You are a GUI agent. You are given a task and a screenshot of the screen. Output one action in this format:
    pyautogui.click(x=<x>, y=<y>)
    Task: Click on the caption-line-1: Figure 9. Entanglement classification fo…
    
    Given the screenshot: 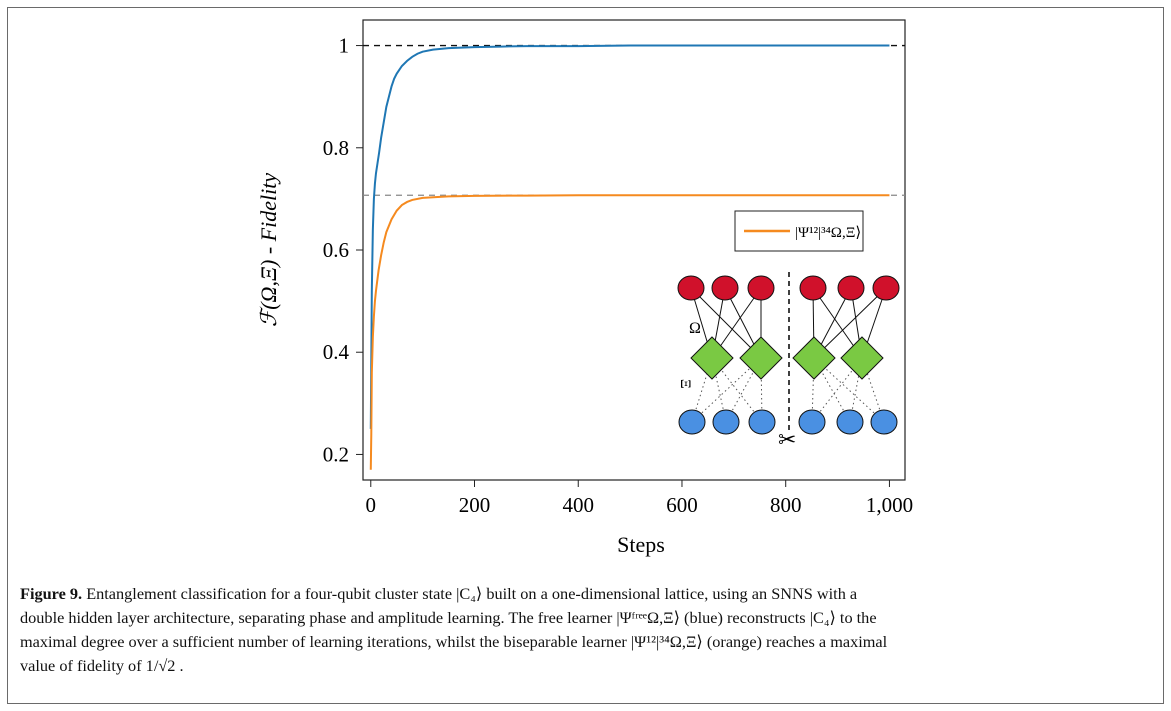 What is the action you would take?
    pyautogui.click(x=585, y=594)
    